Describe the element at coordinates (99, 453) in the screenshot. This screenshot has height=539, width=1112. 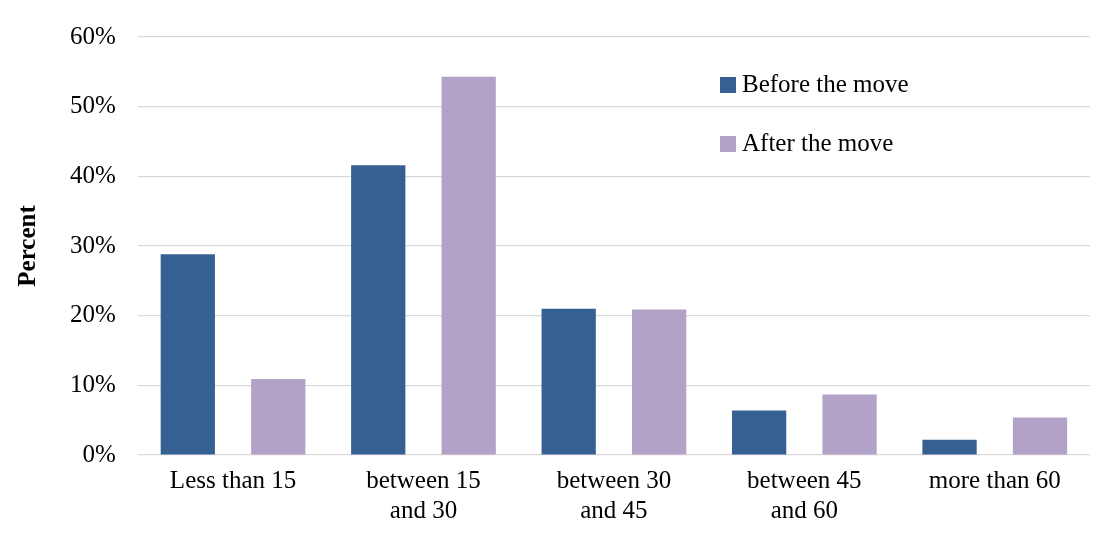
I see `y-tick-label: 0%` at that location.